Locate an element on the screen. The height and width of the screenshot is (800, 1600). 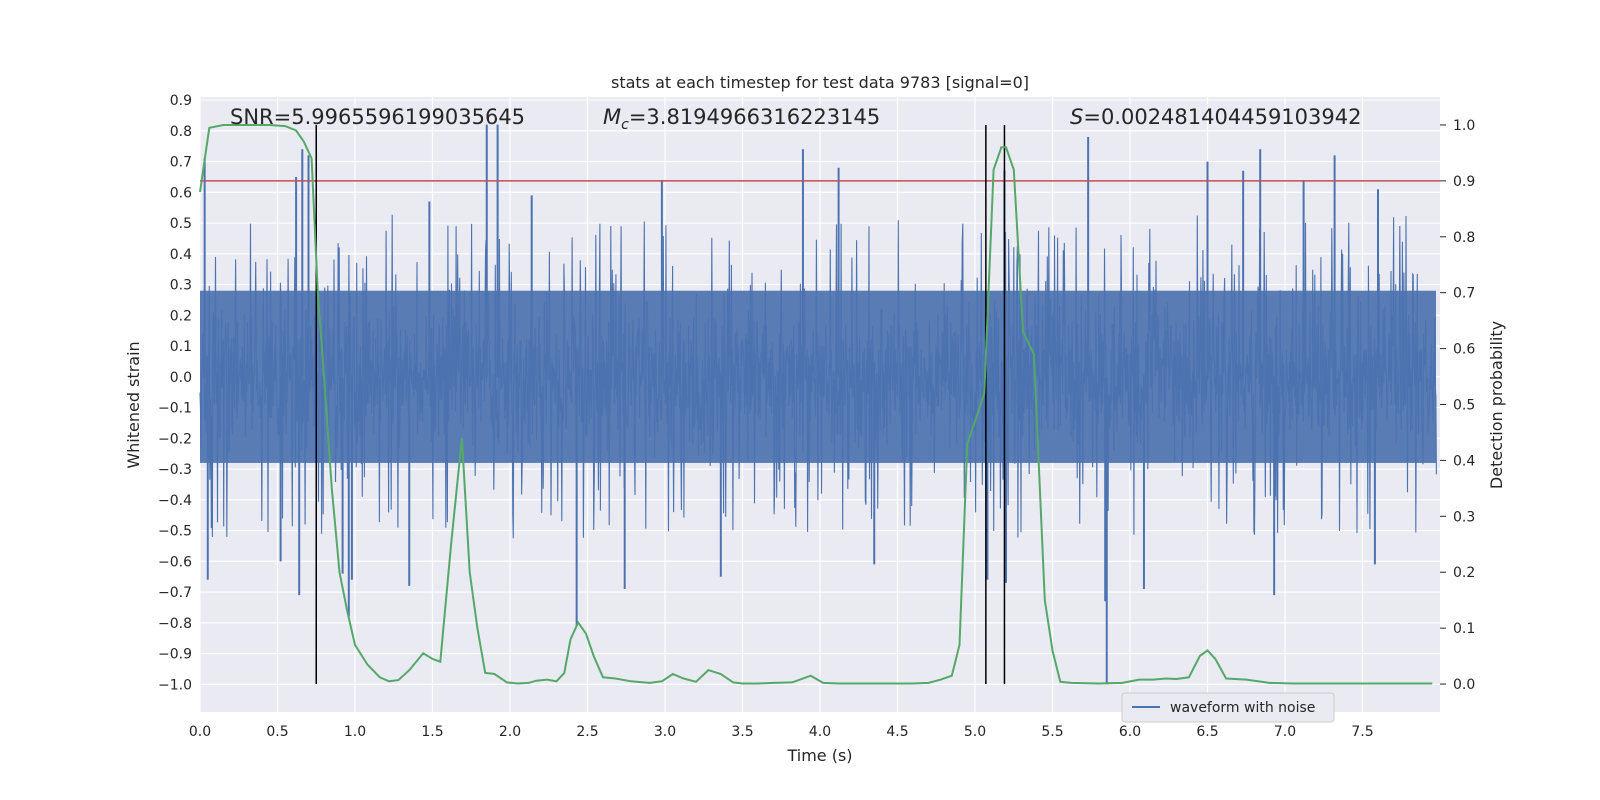
x-tick-label: 4.0 is located at coordinates (820, 732).